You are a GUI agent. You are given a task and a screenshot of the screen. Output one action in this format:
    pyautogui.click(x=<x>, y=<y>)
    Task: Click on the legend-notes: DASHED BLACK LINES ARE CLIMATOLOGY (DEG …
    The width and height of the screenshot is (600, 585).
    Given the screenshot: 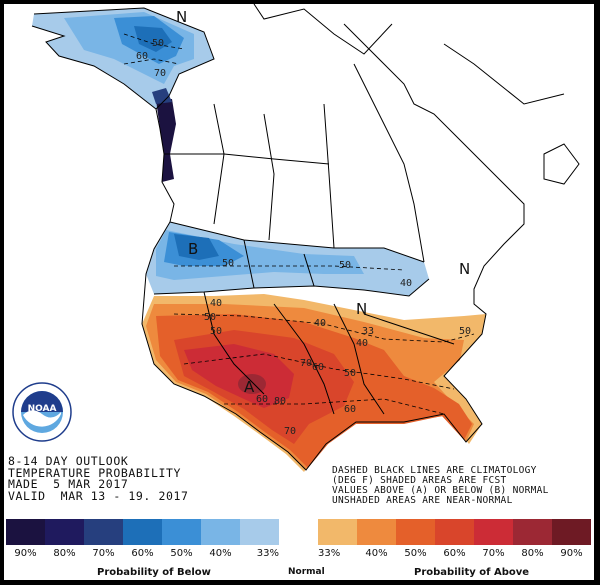 What is the action you would take?
    pyautogui.click(x=440, y=486)
    